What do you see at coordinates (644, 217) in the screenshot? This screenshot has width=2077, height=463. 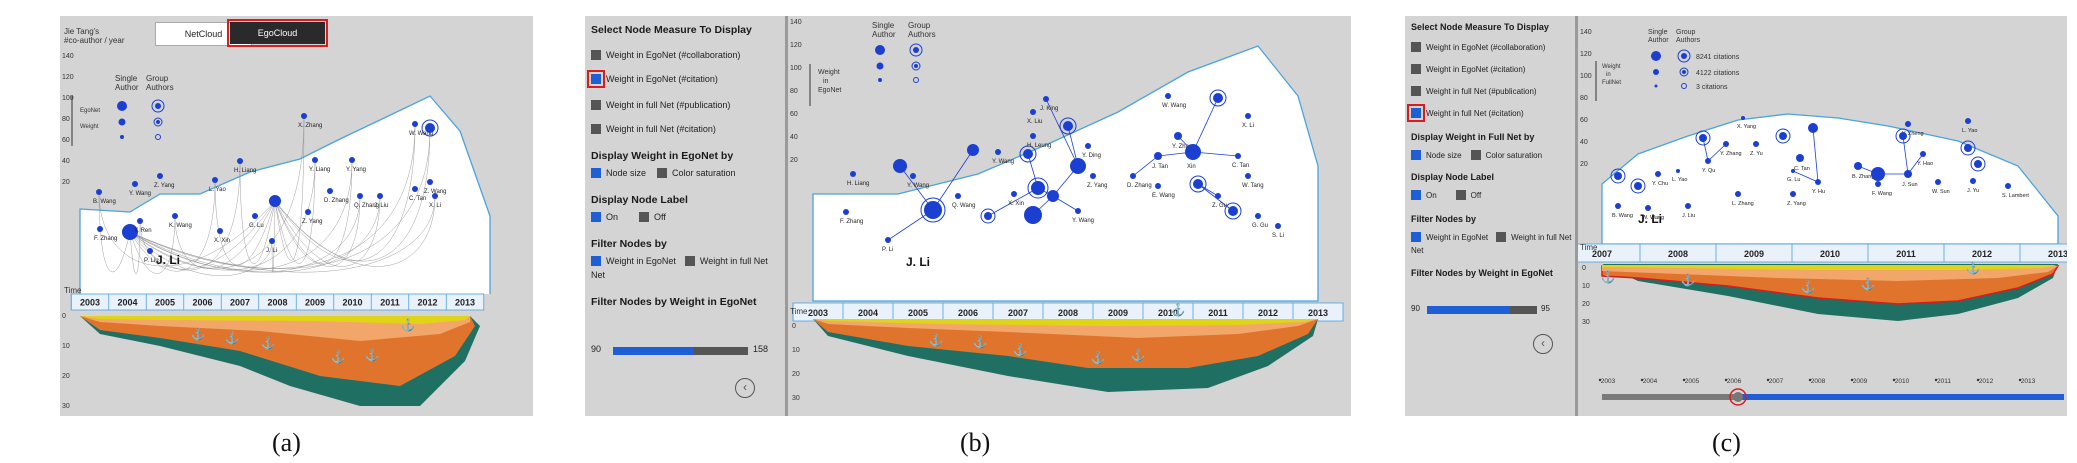 I see `radio-label-off` at bounding box center [644, 217].